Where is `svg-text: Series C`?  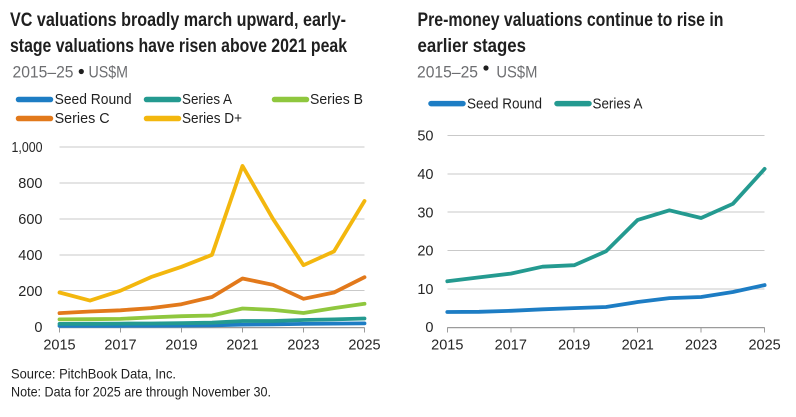 svg-text: Series C is located at coordinates (82, 118).